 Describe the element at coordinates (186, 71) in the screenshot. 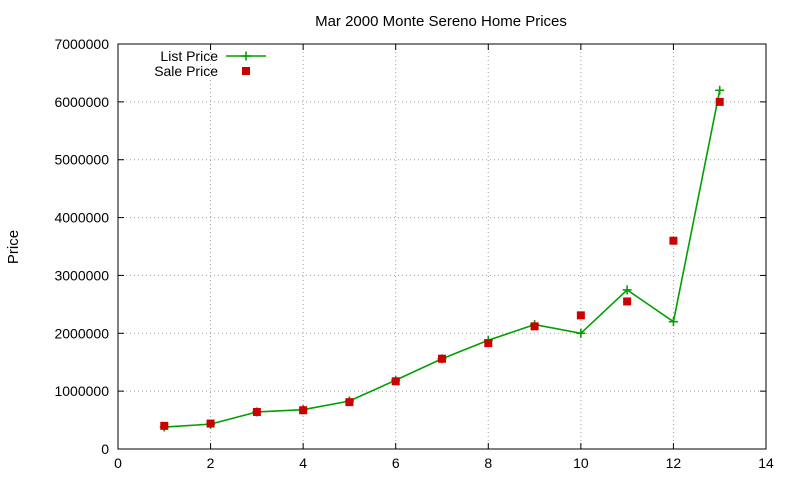

I see `legend-label: Sale Price` at that location.